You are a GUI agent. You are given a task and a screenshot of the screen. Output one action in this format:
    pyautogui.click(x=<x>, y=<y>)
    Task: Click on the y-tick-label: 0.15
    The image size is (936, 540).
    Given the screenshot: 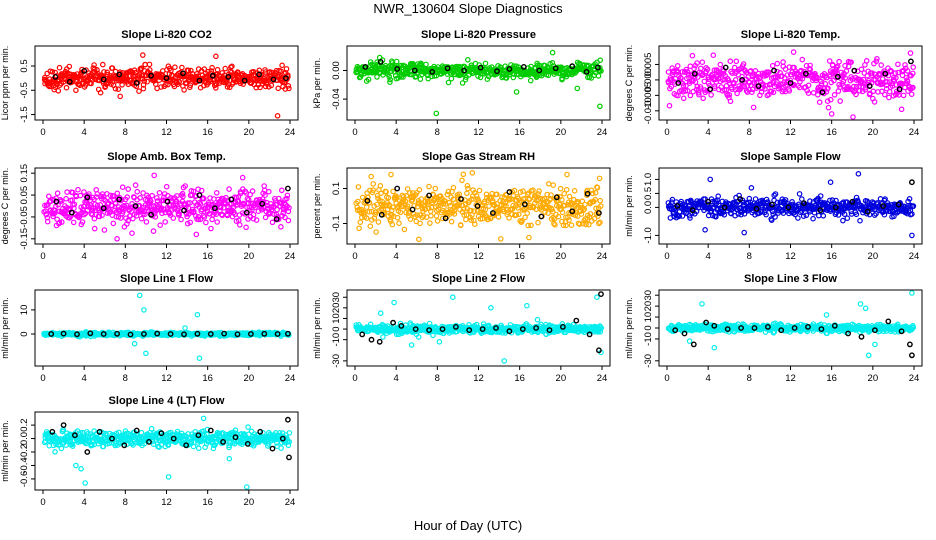 What is the action you would take?
    pyautogui.click(x=24, y=173)
    